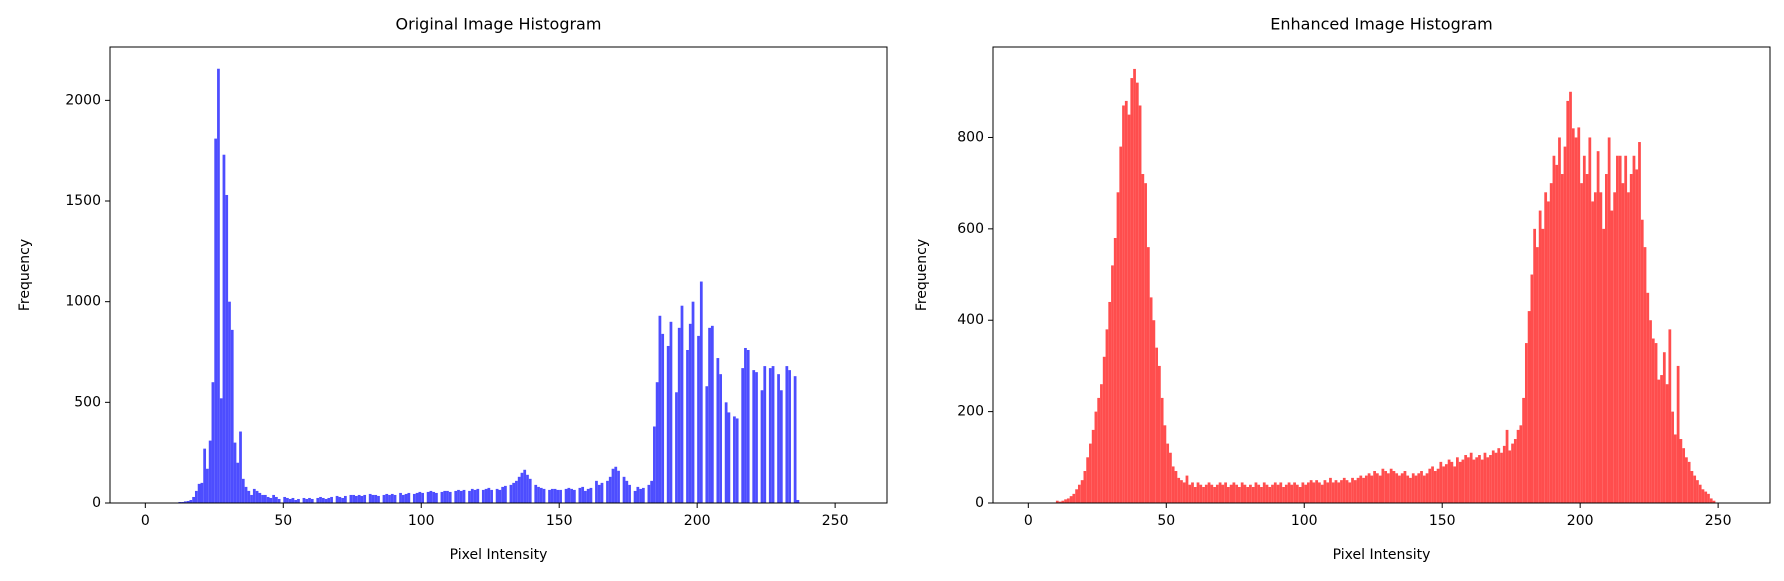  I want to click on y-tick-label: 400, so click(970, 320).